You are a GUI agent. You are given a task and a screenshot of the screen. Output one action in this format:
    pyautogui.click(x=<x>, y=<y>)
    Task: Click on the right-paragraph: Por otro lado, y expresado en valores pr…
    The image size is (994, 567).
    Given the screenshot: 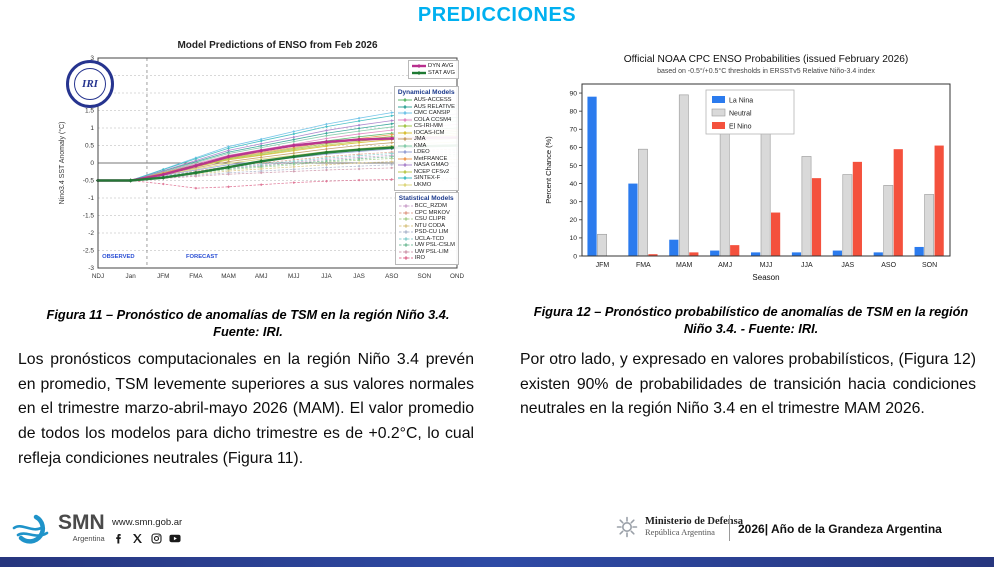 What is the action you would take?
    pyautogui.click(x=748, y=384)
    